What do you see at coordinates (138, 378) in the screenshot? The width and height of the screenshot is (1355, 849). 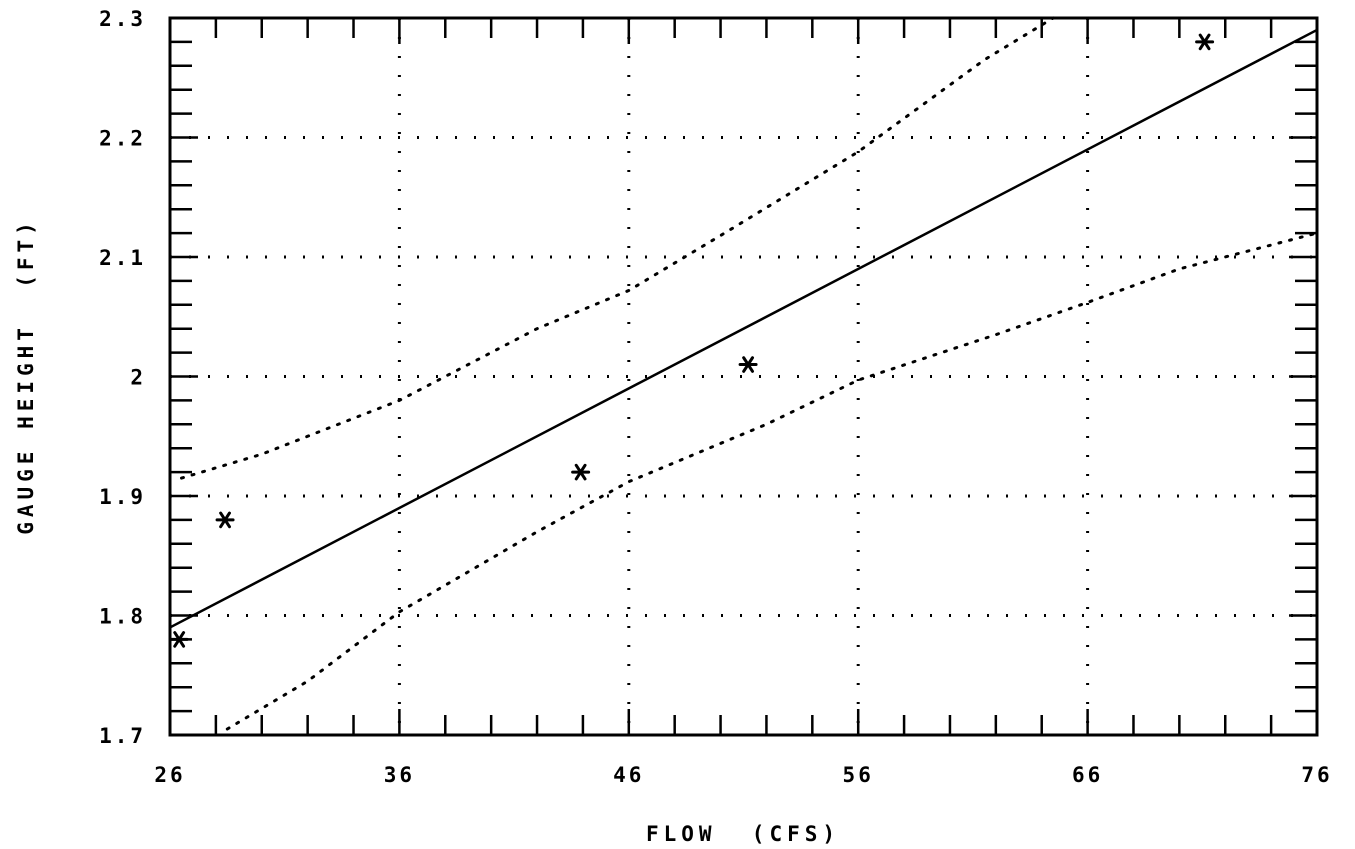 I see `y-tick-label: 2` at bounding box center [138, 378].